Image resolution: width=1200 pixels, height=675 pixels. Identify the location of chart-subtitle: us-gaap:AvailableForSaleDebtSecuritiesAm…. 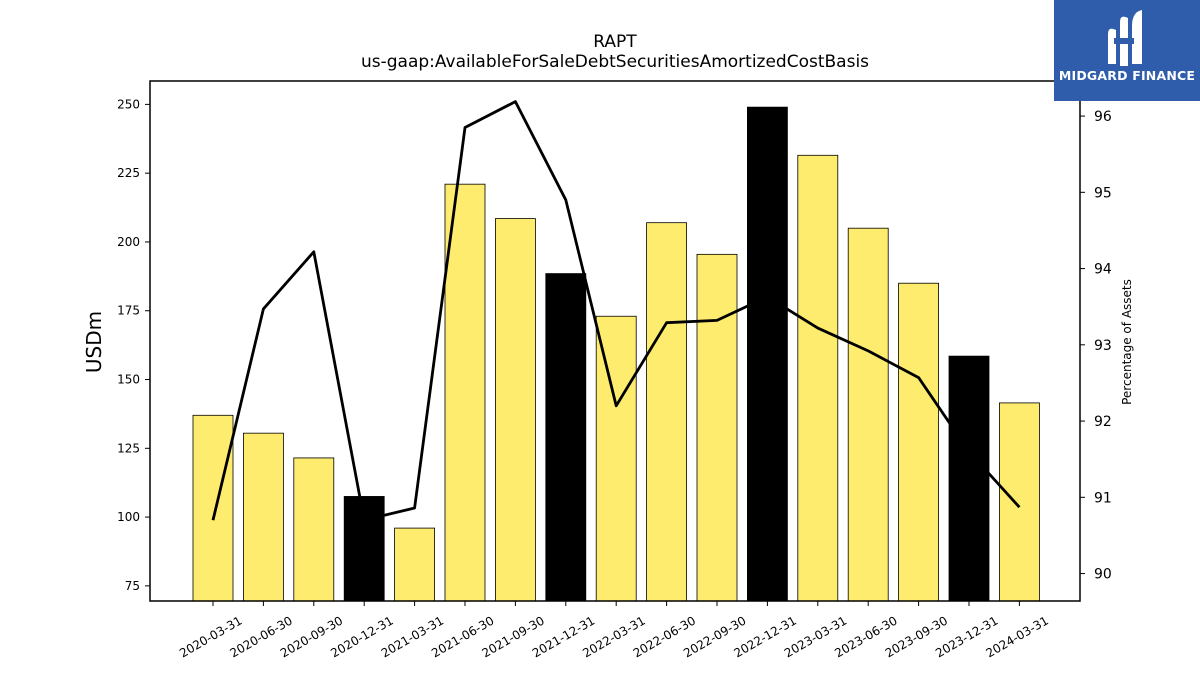
(615, 62).